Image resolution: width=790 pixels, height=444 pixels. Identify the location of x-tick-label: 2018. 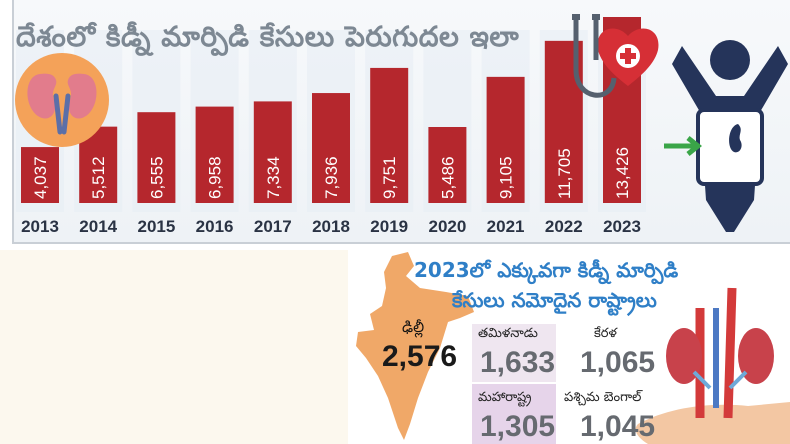
(331, 226).